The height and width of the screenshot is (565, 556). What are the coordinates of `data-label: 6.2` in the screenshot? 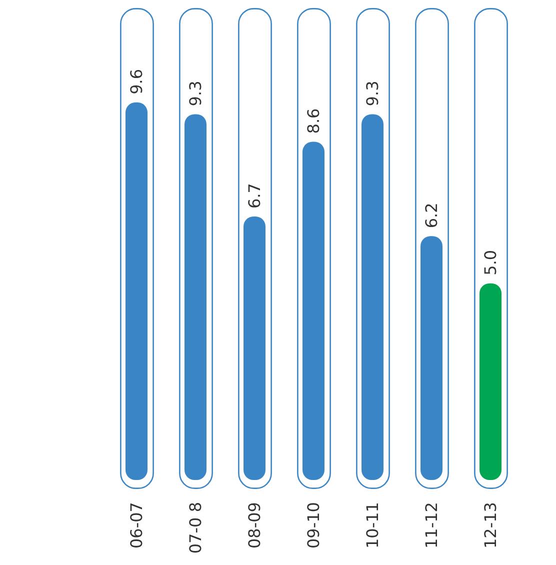 It's located at (431, 215).